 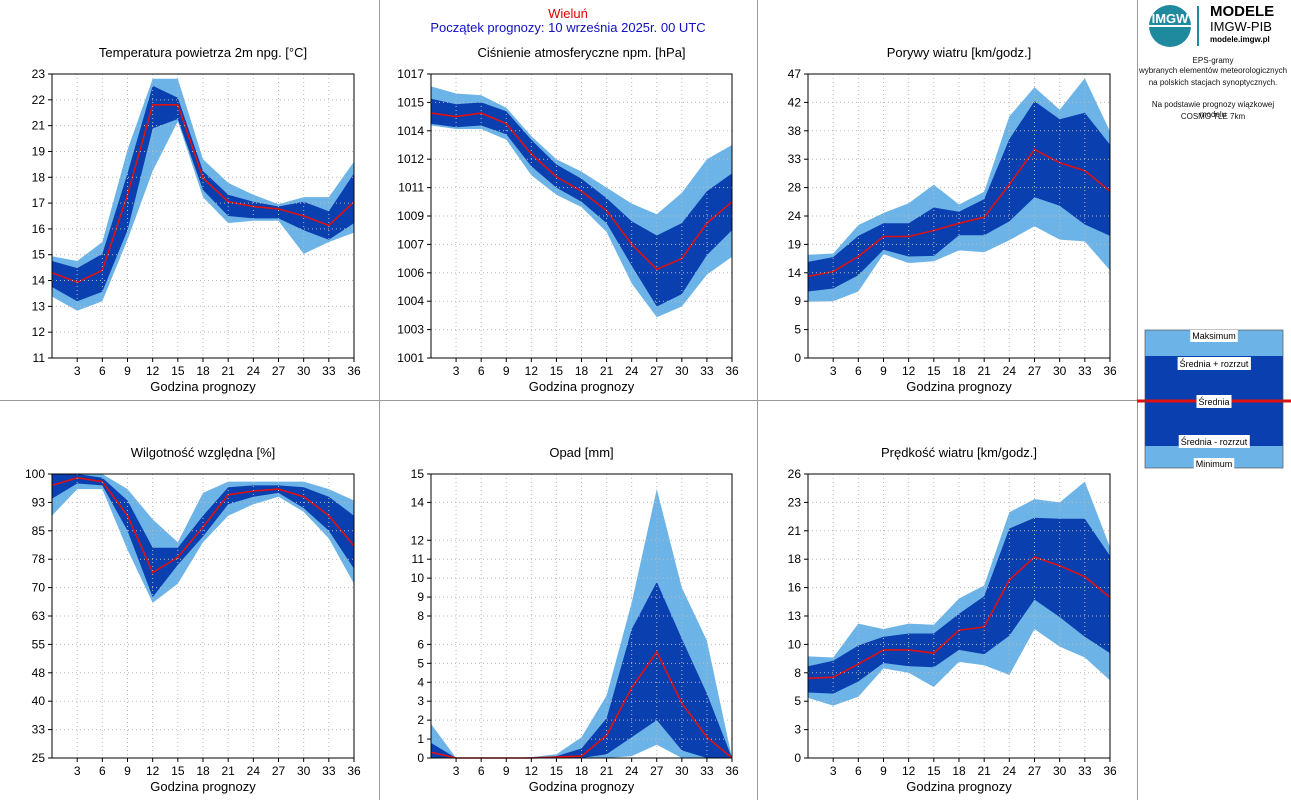 What do you see at coordinates (410, 301) in the screenshot?
I see `y-tick-label: 1004` at bounding box center [410, 301].